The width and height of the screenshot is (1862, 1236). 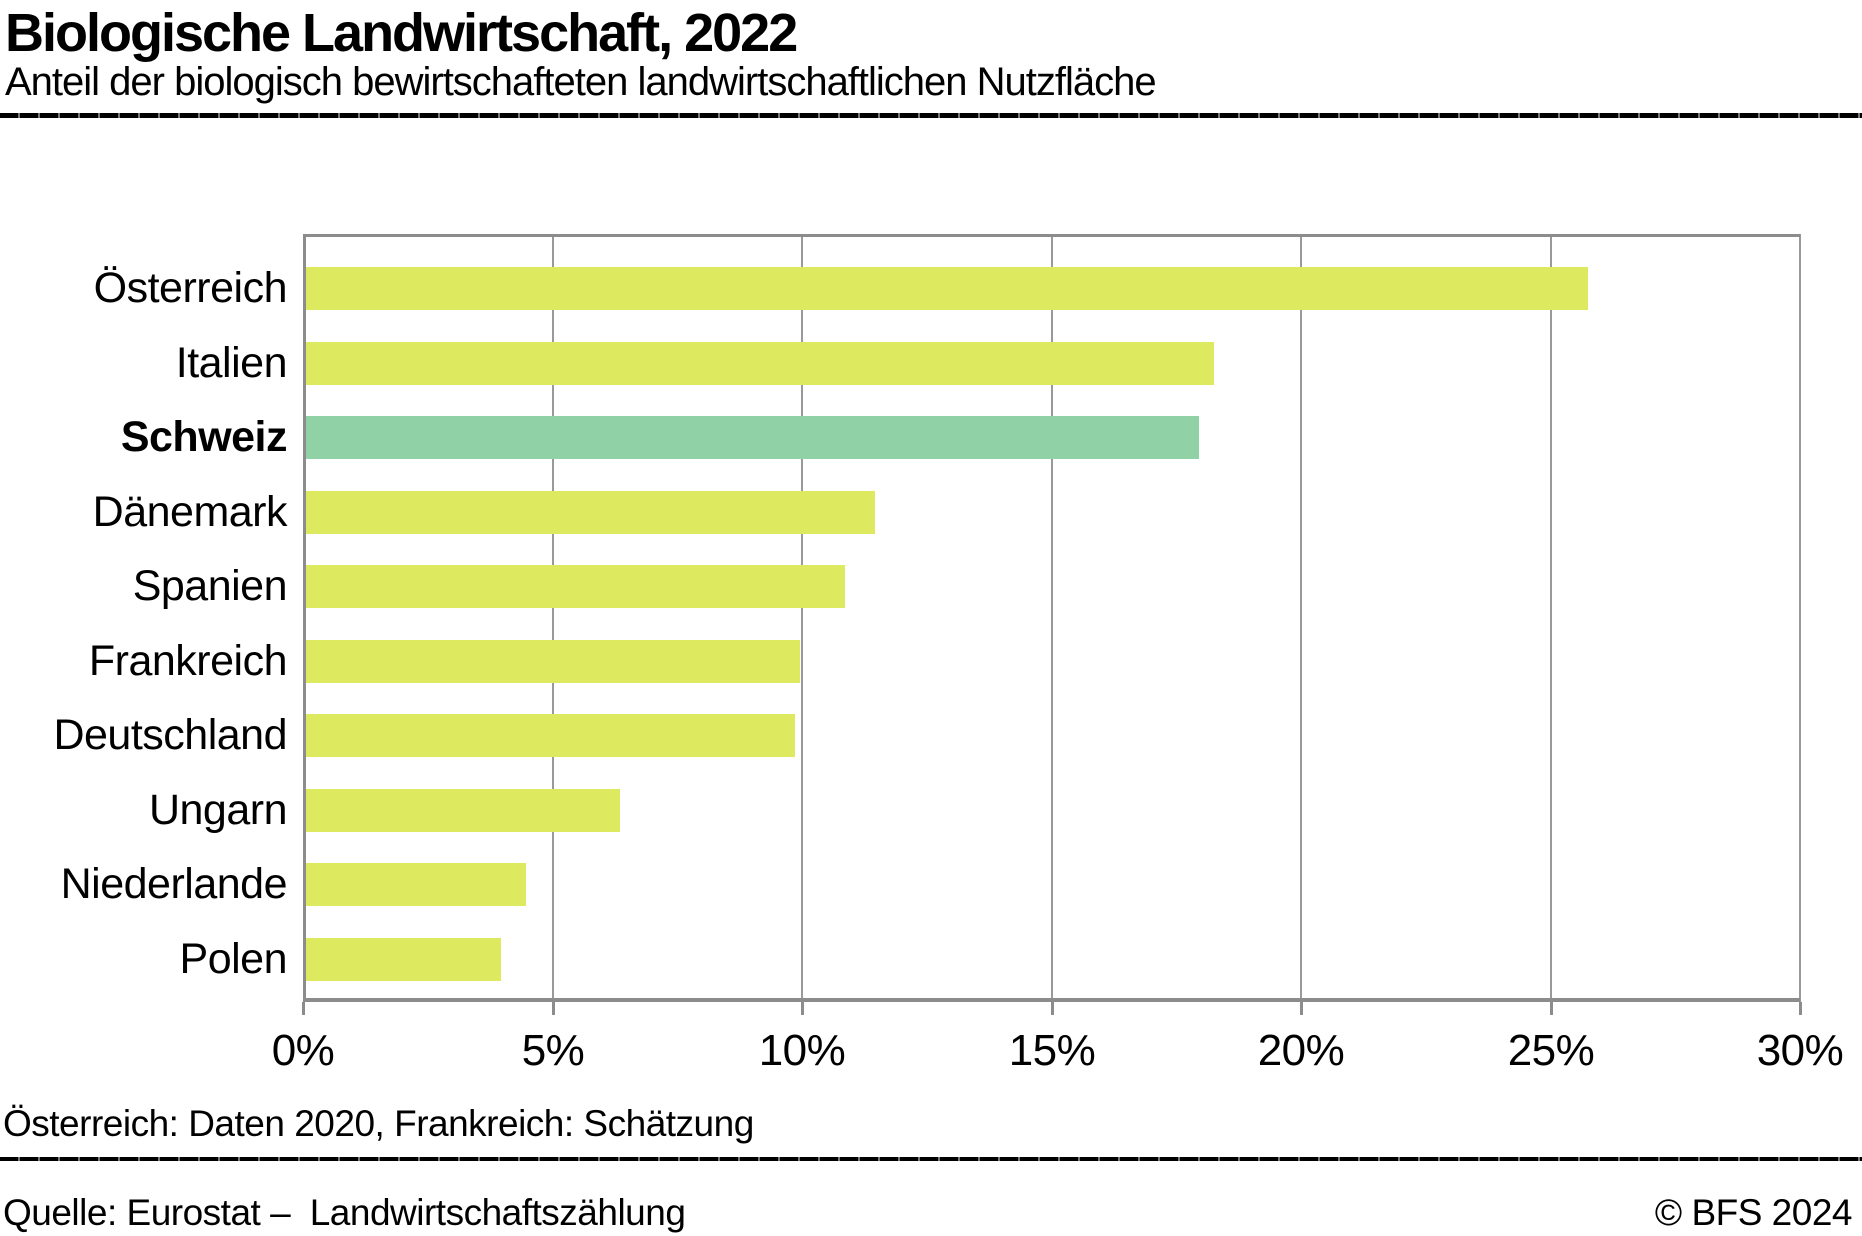 I want to click on category-label-niederlande: Niederlande, so click(x=174, y=884).